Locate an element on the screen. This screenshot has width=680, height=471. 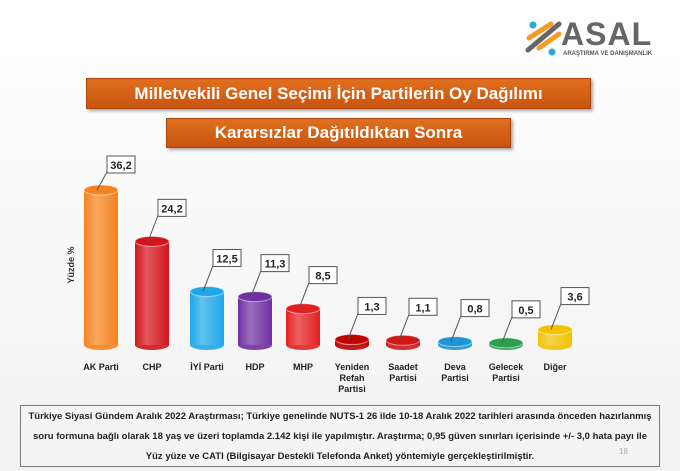
data-label: 1,1 is located at coordinates (422, 308).